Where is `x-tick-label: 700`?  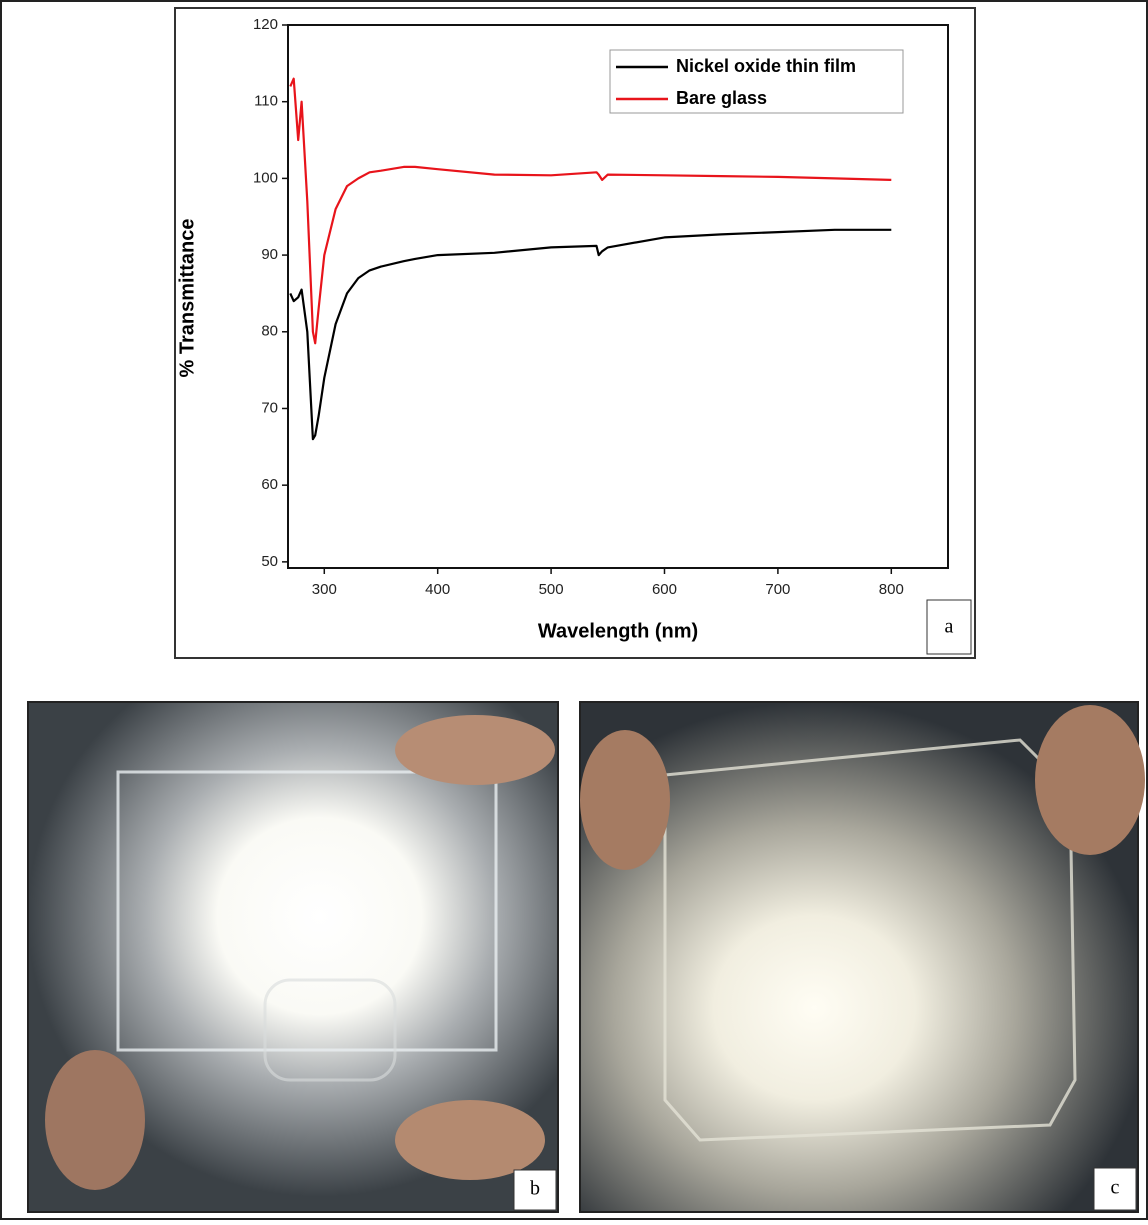
x-tick-label: 700 is located at coordinates (777, 589).